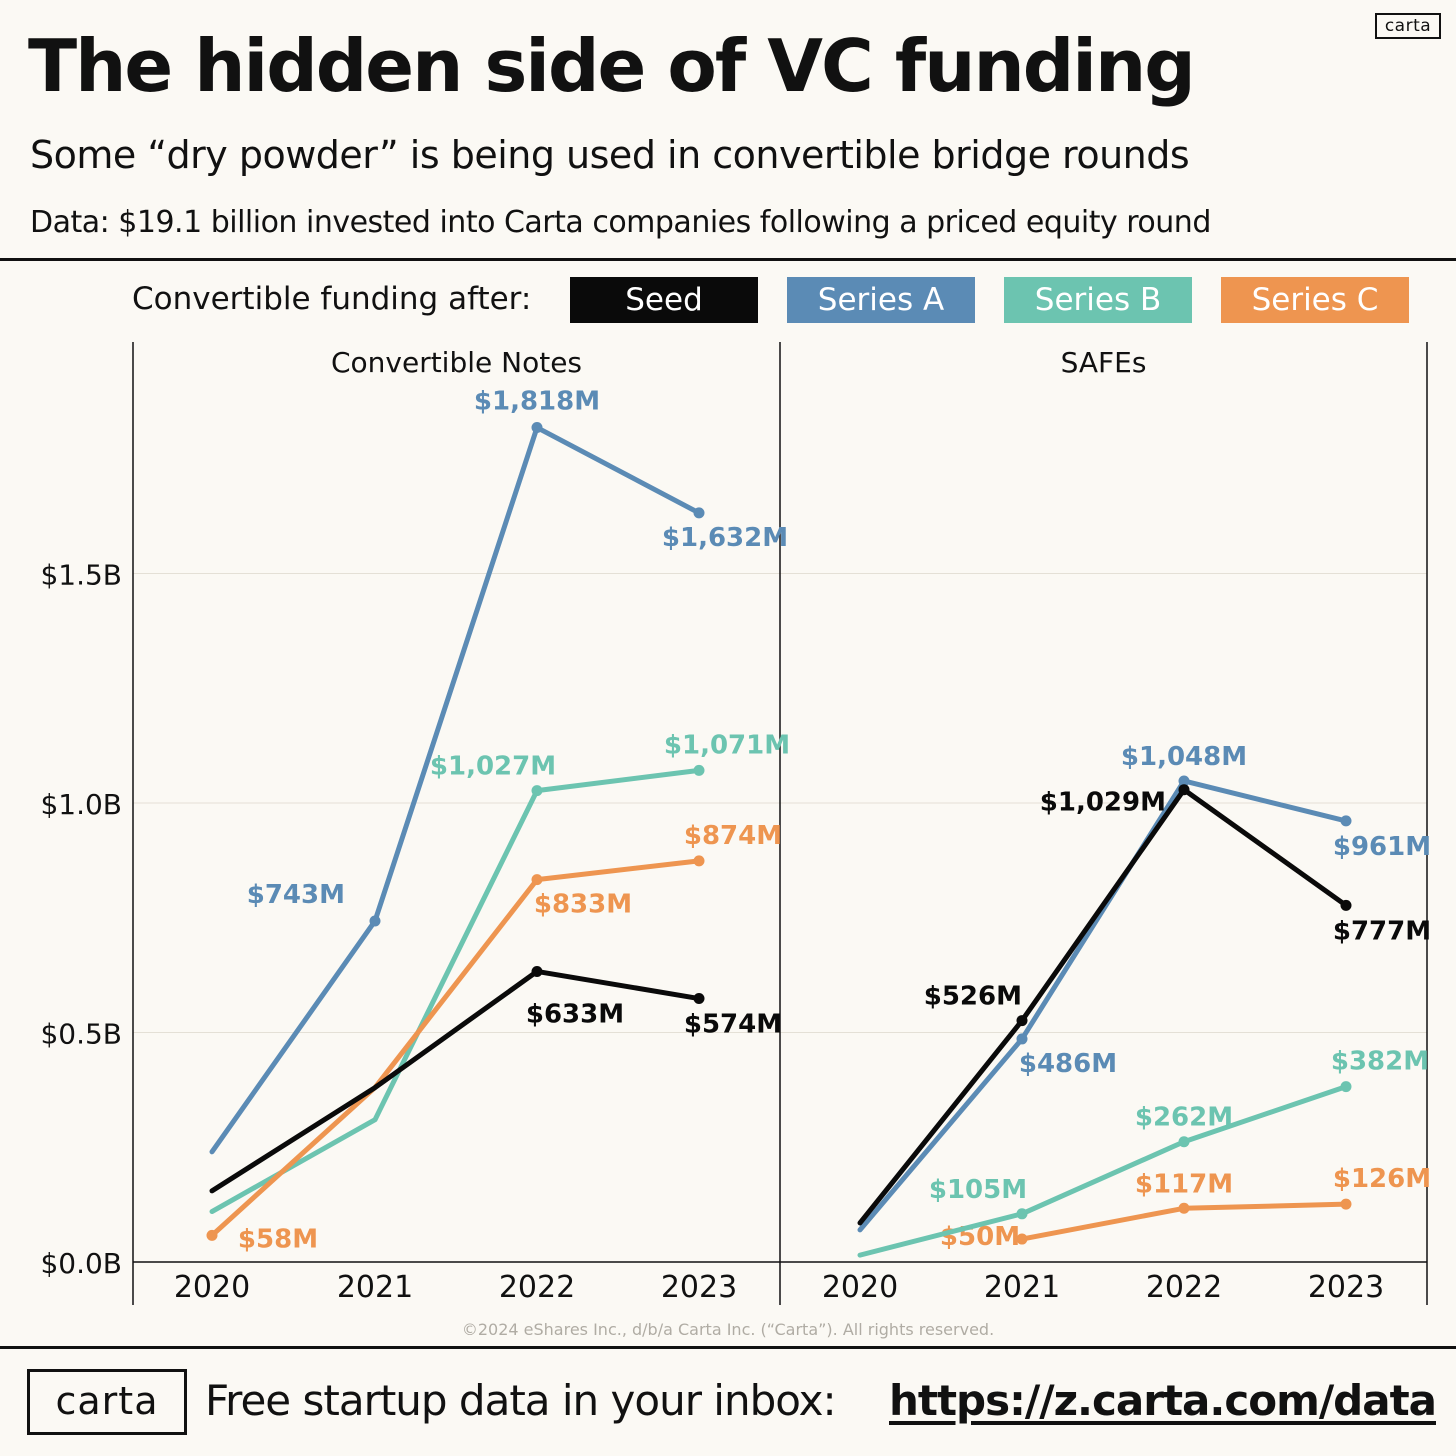  What do you see at coordinates (727, 745) in the screenshot?
I see `data-label-series-b: $1,071M` at bounding box center [727, 745].